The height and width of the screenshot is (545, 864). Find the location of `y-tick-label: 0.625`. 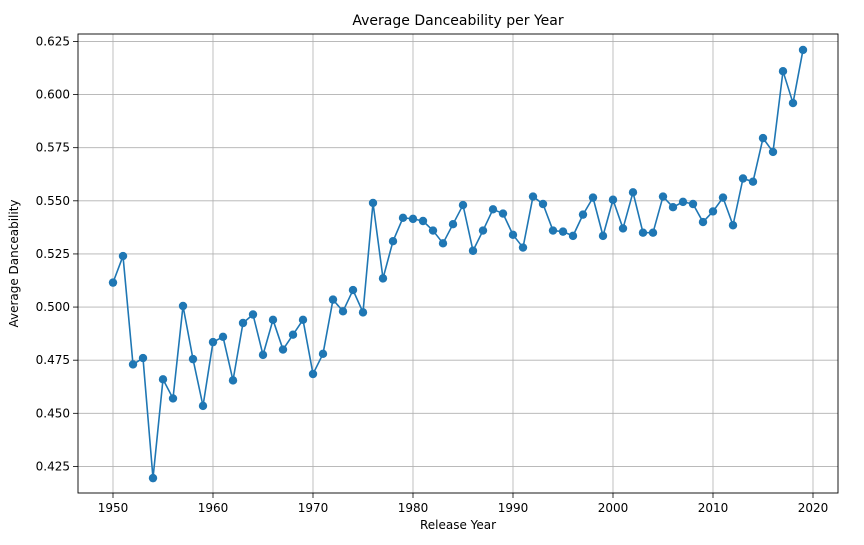

y-tick-label: 0.625 is located at coordinates (53, 41).